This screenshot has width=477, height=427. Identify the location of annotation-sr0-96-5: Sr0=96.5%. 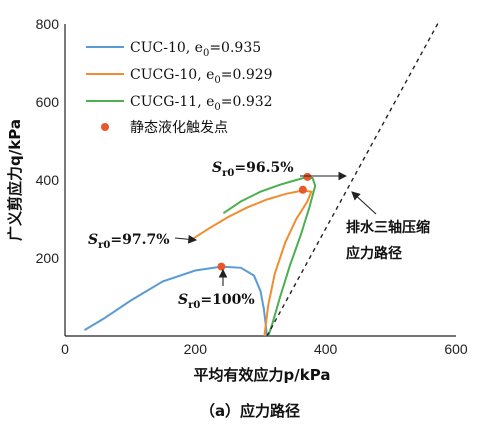
(253, 169).